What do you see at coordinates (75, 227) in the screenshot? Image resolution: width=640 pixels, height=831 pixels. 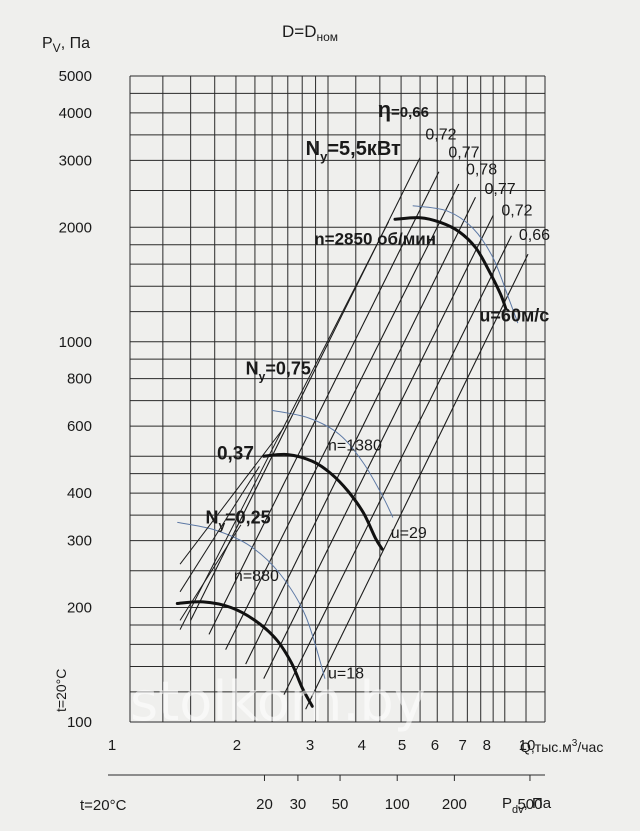 I see `y-tick-2000: 2000` at bounding box center [75, 227].